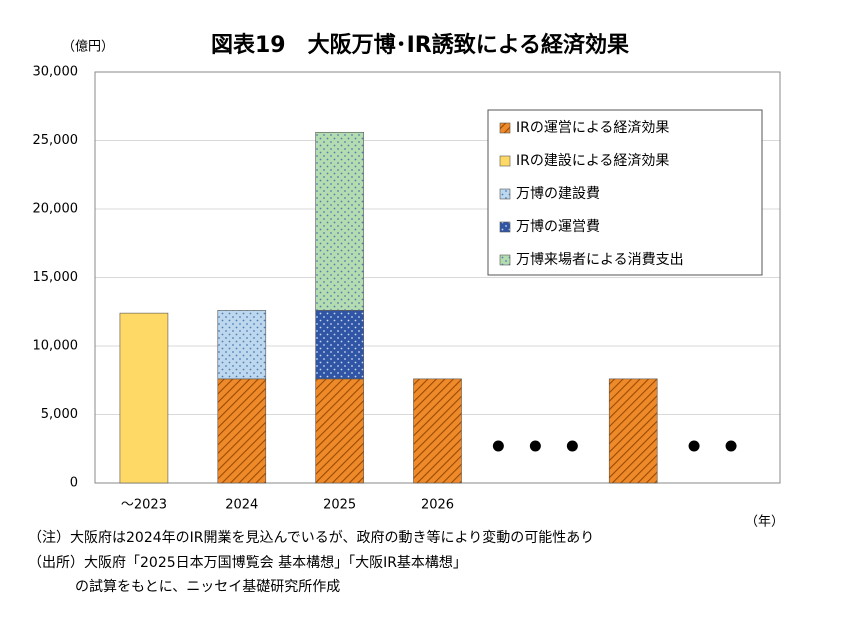 This screenshot has height=622, width=842. Describe the element at coordinates (56, 72) in the screenshot. I see `y-tick-label: 30,000` at that location.